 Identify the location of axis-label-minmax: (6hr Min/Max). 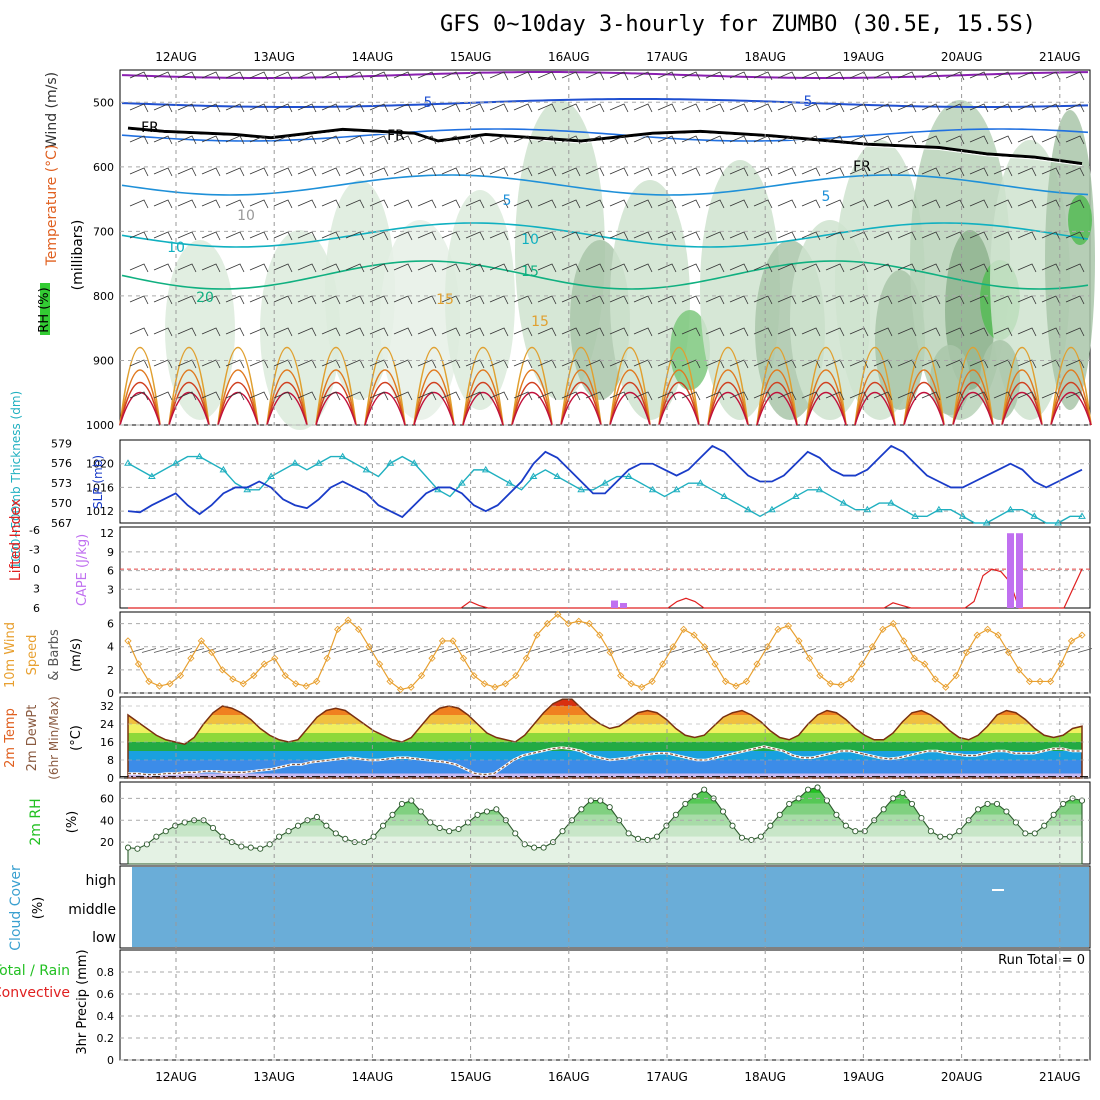
(54, 738).